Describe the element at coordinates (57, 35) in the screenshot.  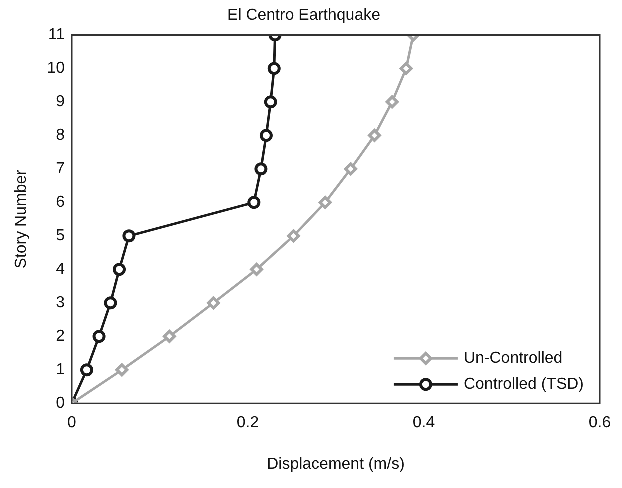
I see `y-tick-label: 11` at that location.